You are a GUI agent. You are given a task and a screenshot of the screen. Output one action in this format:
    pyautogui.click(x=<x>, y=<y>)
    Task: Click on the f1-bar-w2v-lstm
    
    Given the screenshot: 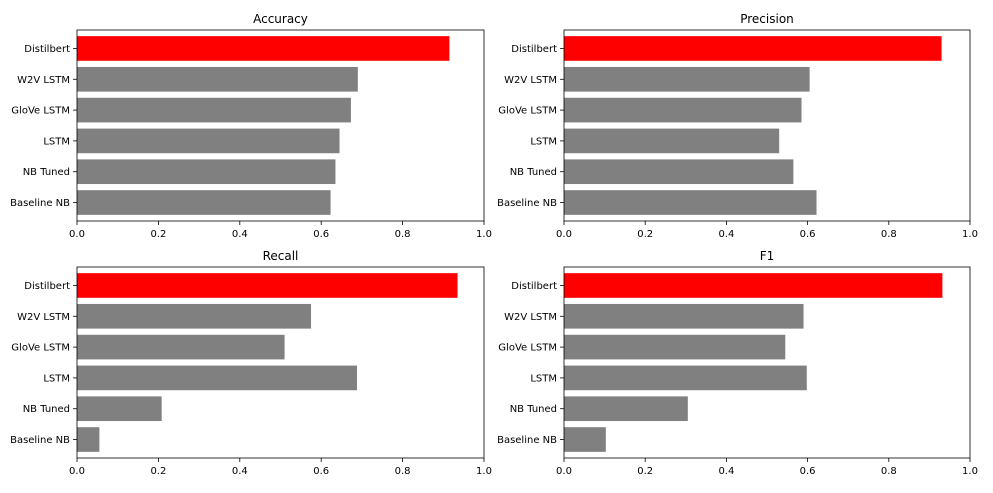 What is the action you would take?
    pyautogui.click(x=684, y=316)
    